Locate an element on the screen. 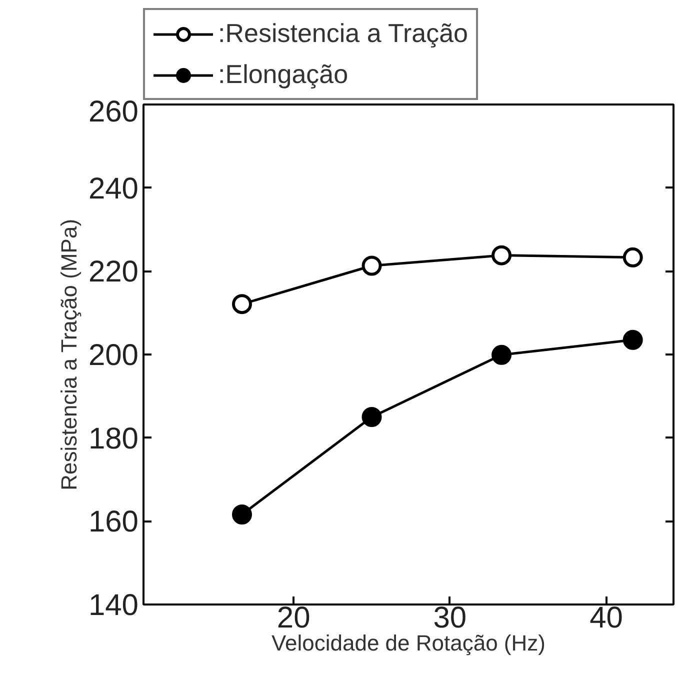 Image resolution: width=678 pixels, height=692 pixels. y-tick-label: 200 is located at coordinates (113, 355).